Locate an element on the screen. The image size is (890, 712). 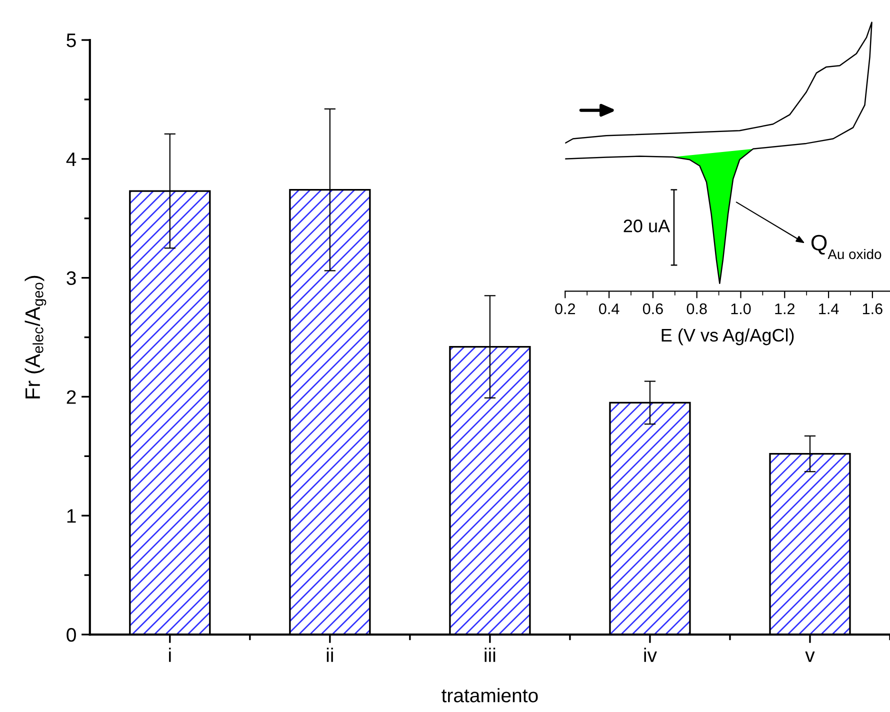
y-tick-label: 1 is located at coordinates (71, 516).